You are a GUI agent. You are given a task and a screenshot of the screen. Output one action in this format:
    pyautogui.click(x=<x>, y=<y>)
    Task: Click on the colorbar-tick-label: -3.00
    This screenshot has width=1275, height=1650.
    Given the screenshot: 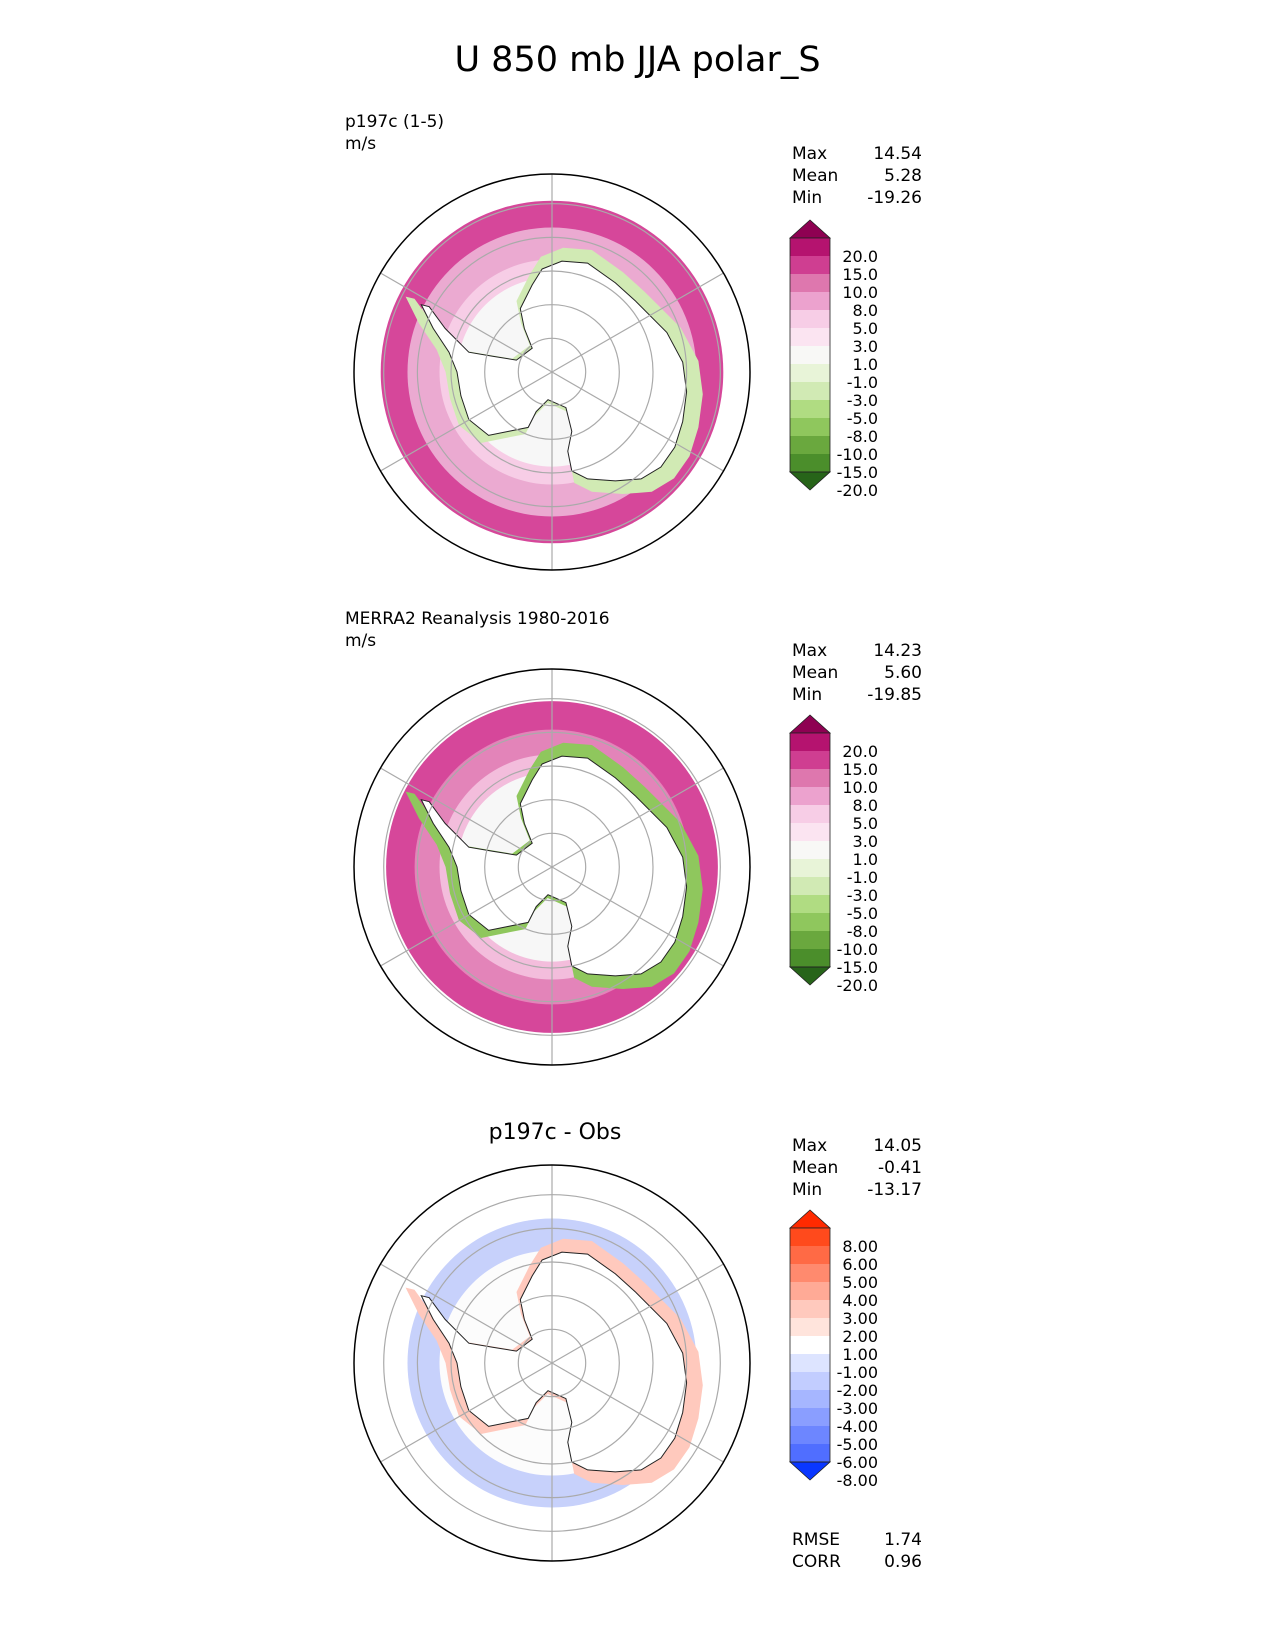 What is the action you would take?
    pyautogui.click(x=857, y=1408)
    